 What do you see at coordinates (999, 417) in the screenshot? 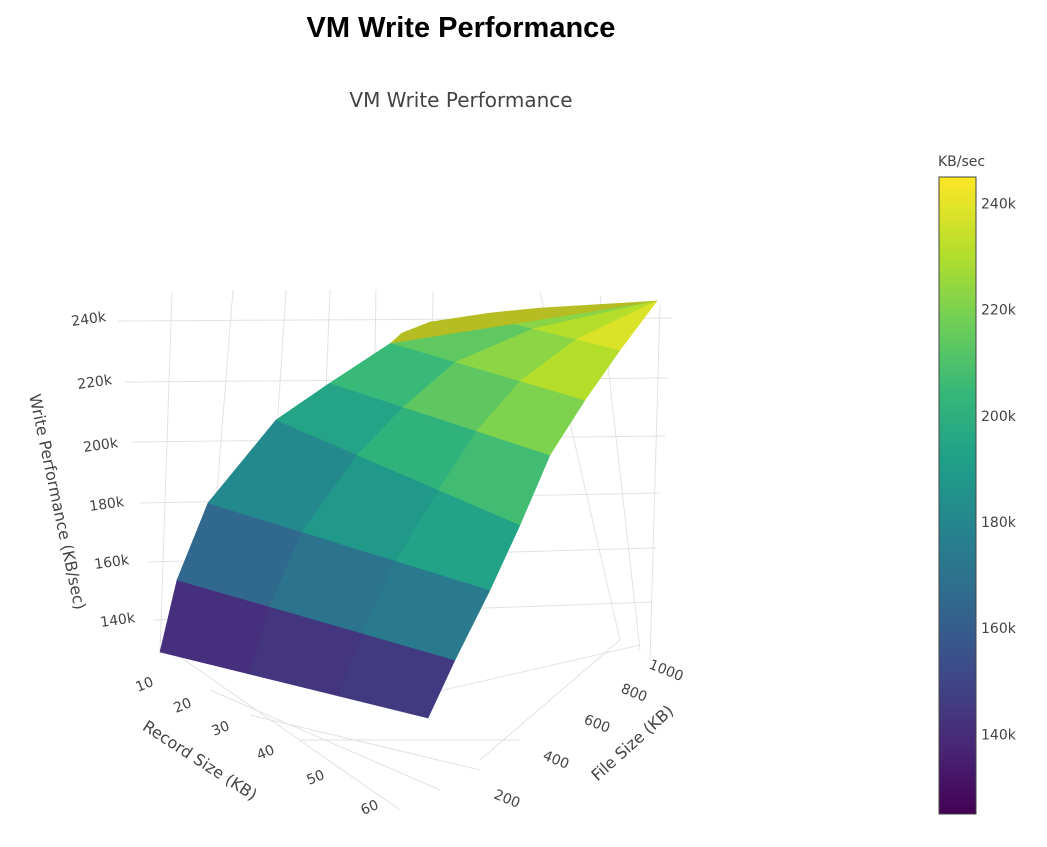
I see `colorbar-tick-label: 200k` at bounding box center [999, 417].